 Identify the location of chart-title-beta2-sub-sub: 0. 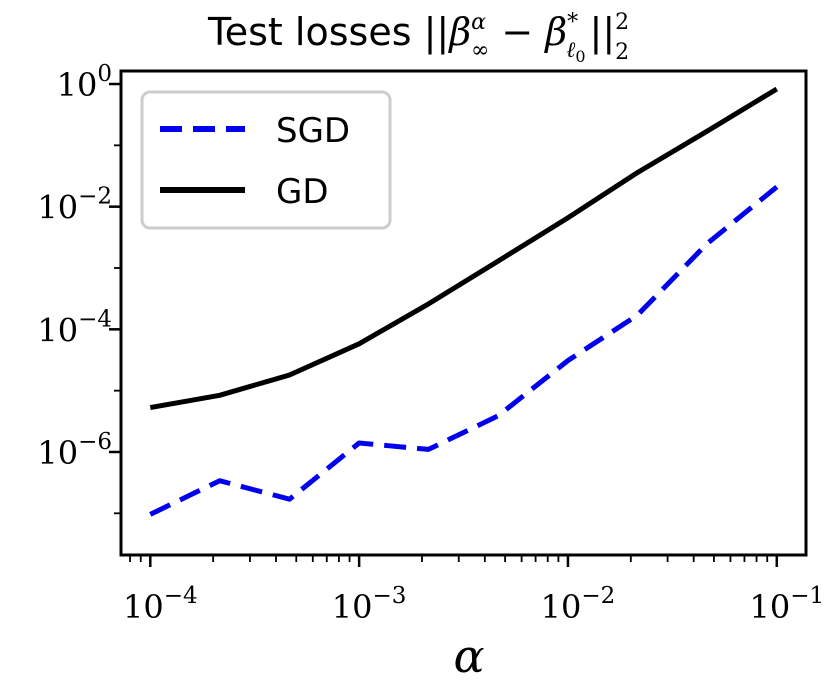
(580, 56).